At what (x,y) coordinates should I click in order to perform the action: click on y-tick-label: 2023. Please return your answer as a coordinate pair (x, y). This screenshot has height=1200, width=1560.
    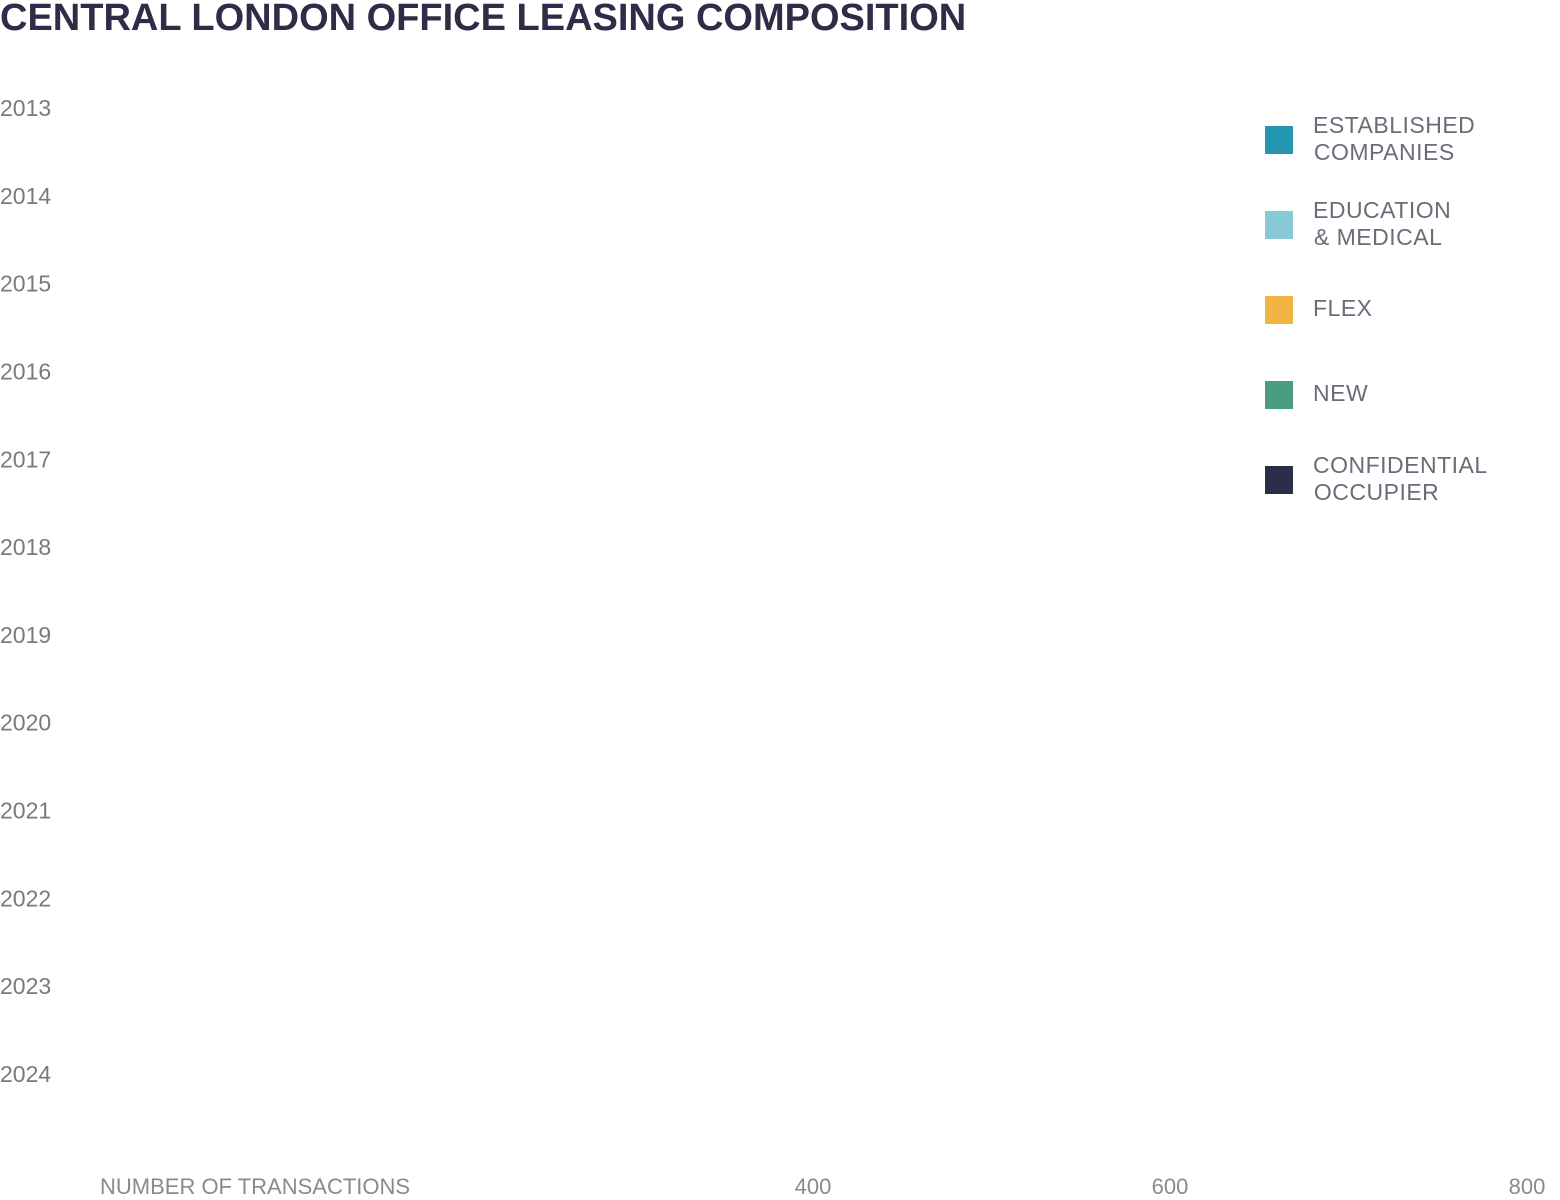
    Looking at the image, I should click on (25, 986).